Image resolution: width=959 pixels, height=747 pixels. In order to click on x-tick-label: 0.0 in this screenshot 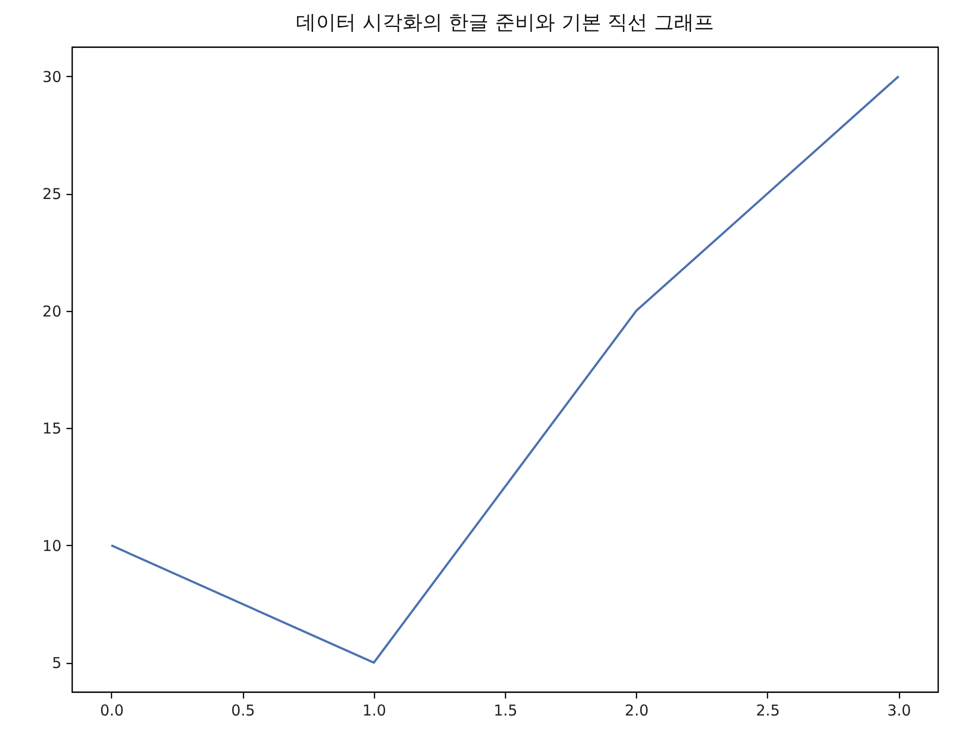, I will do `click(112, 711)`.